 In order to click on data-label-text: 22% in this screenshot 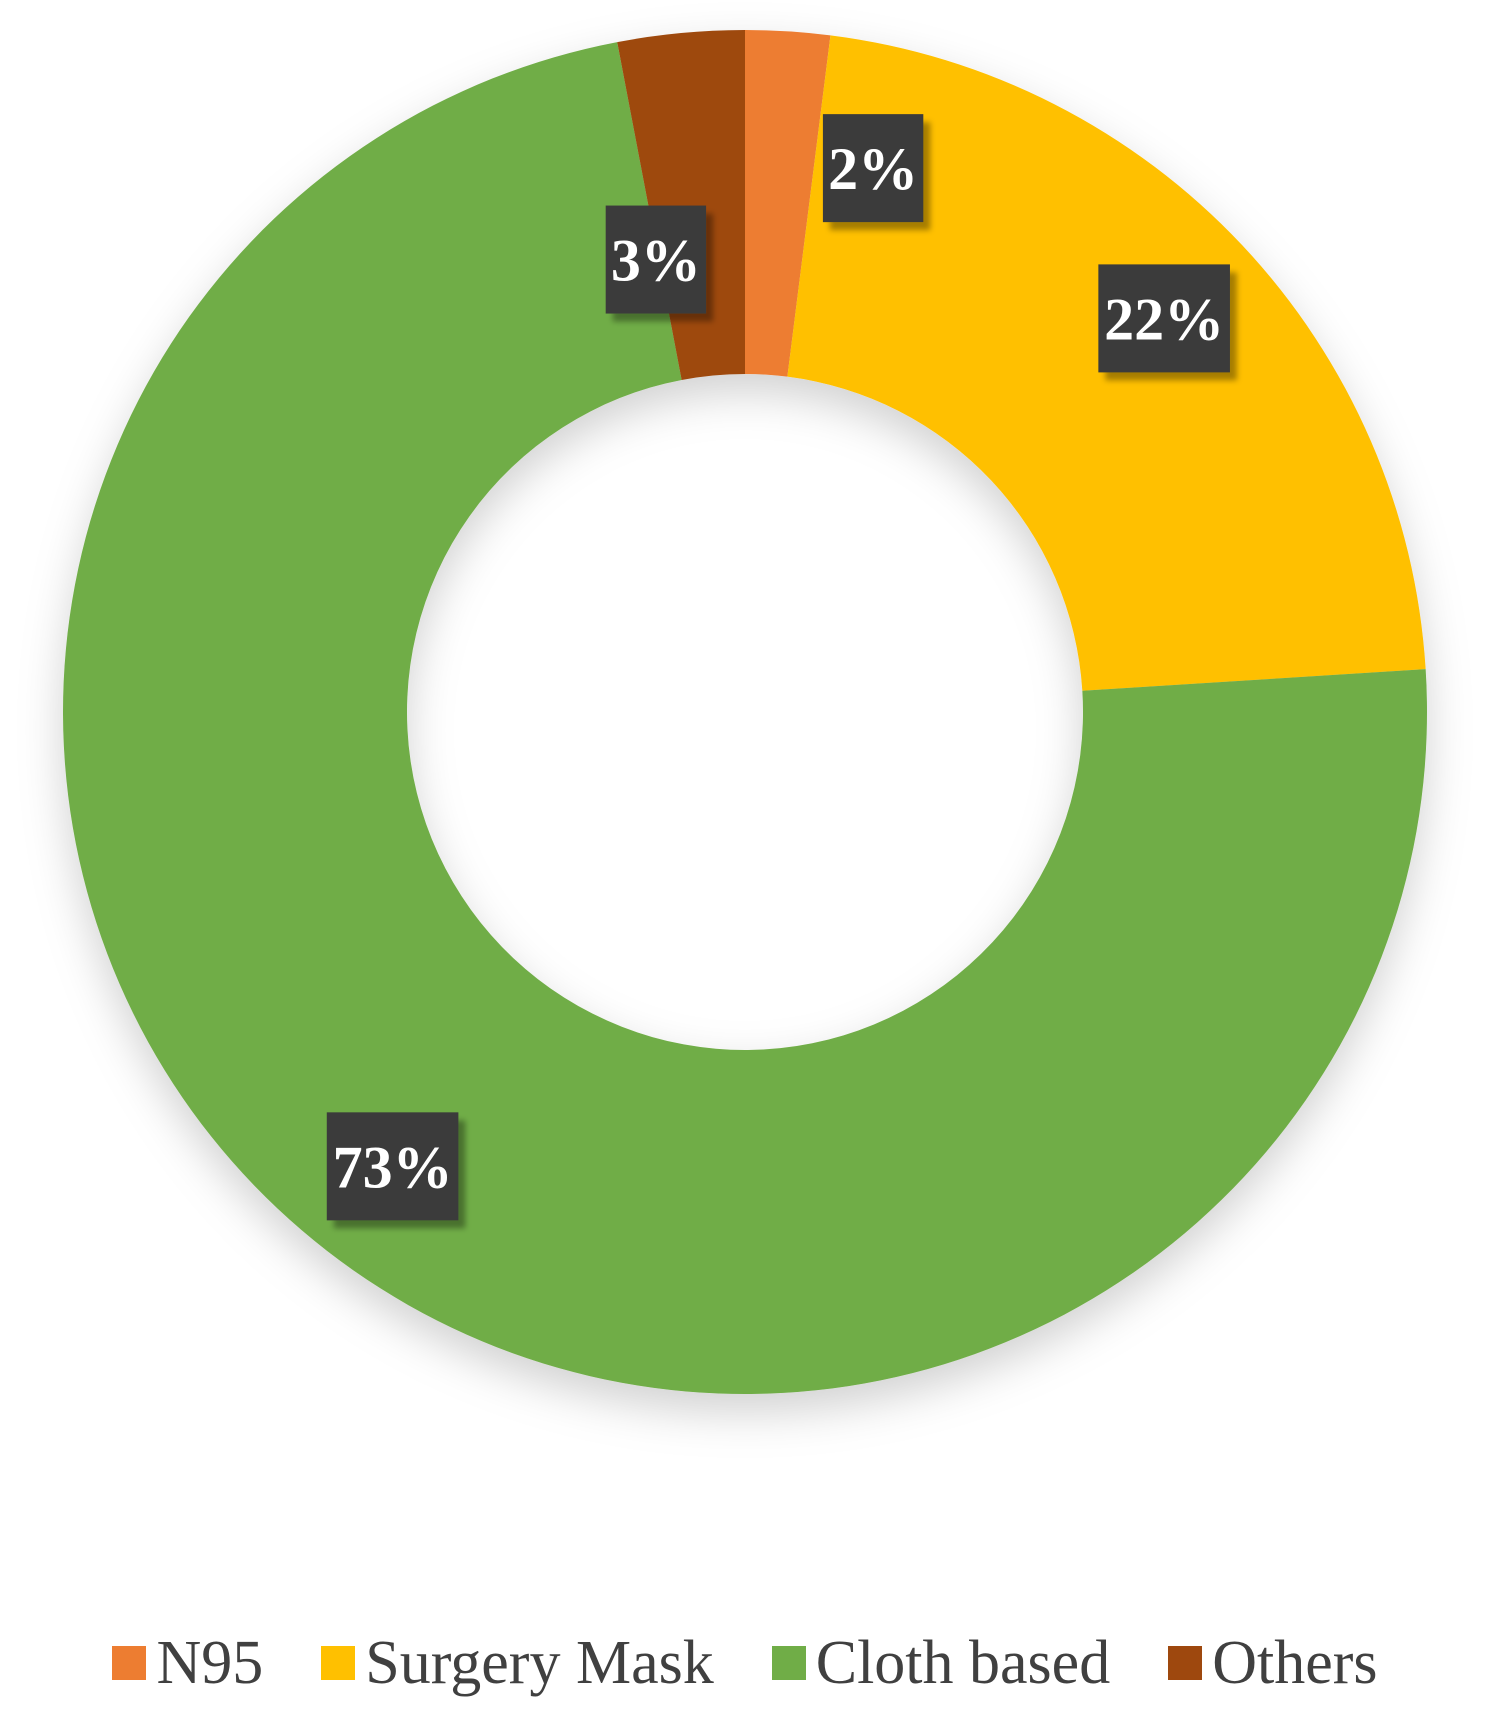, I will do `click(1164, 319)`.